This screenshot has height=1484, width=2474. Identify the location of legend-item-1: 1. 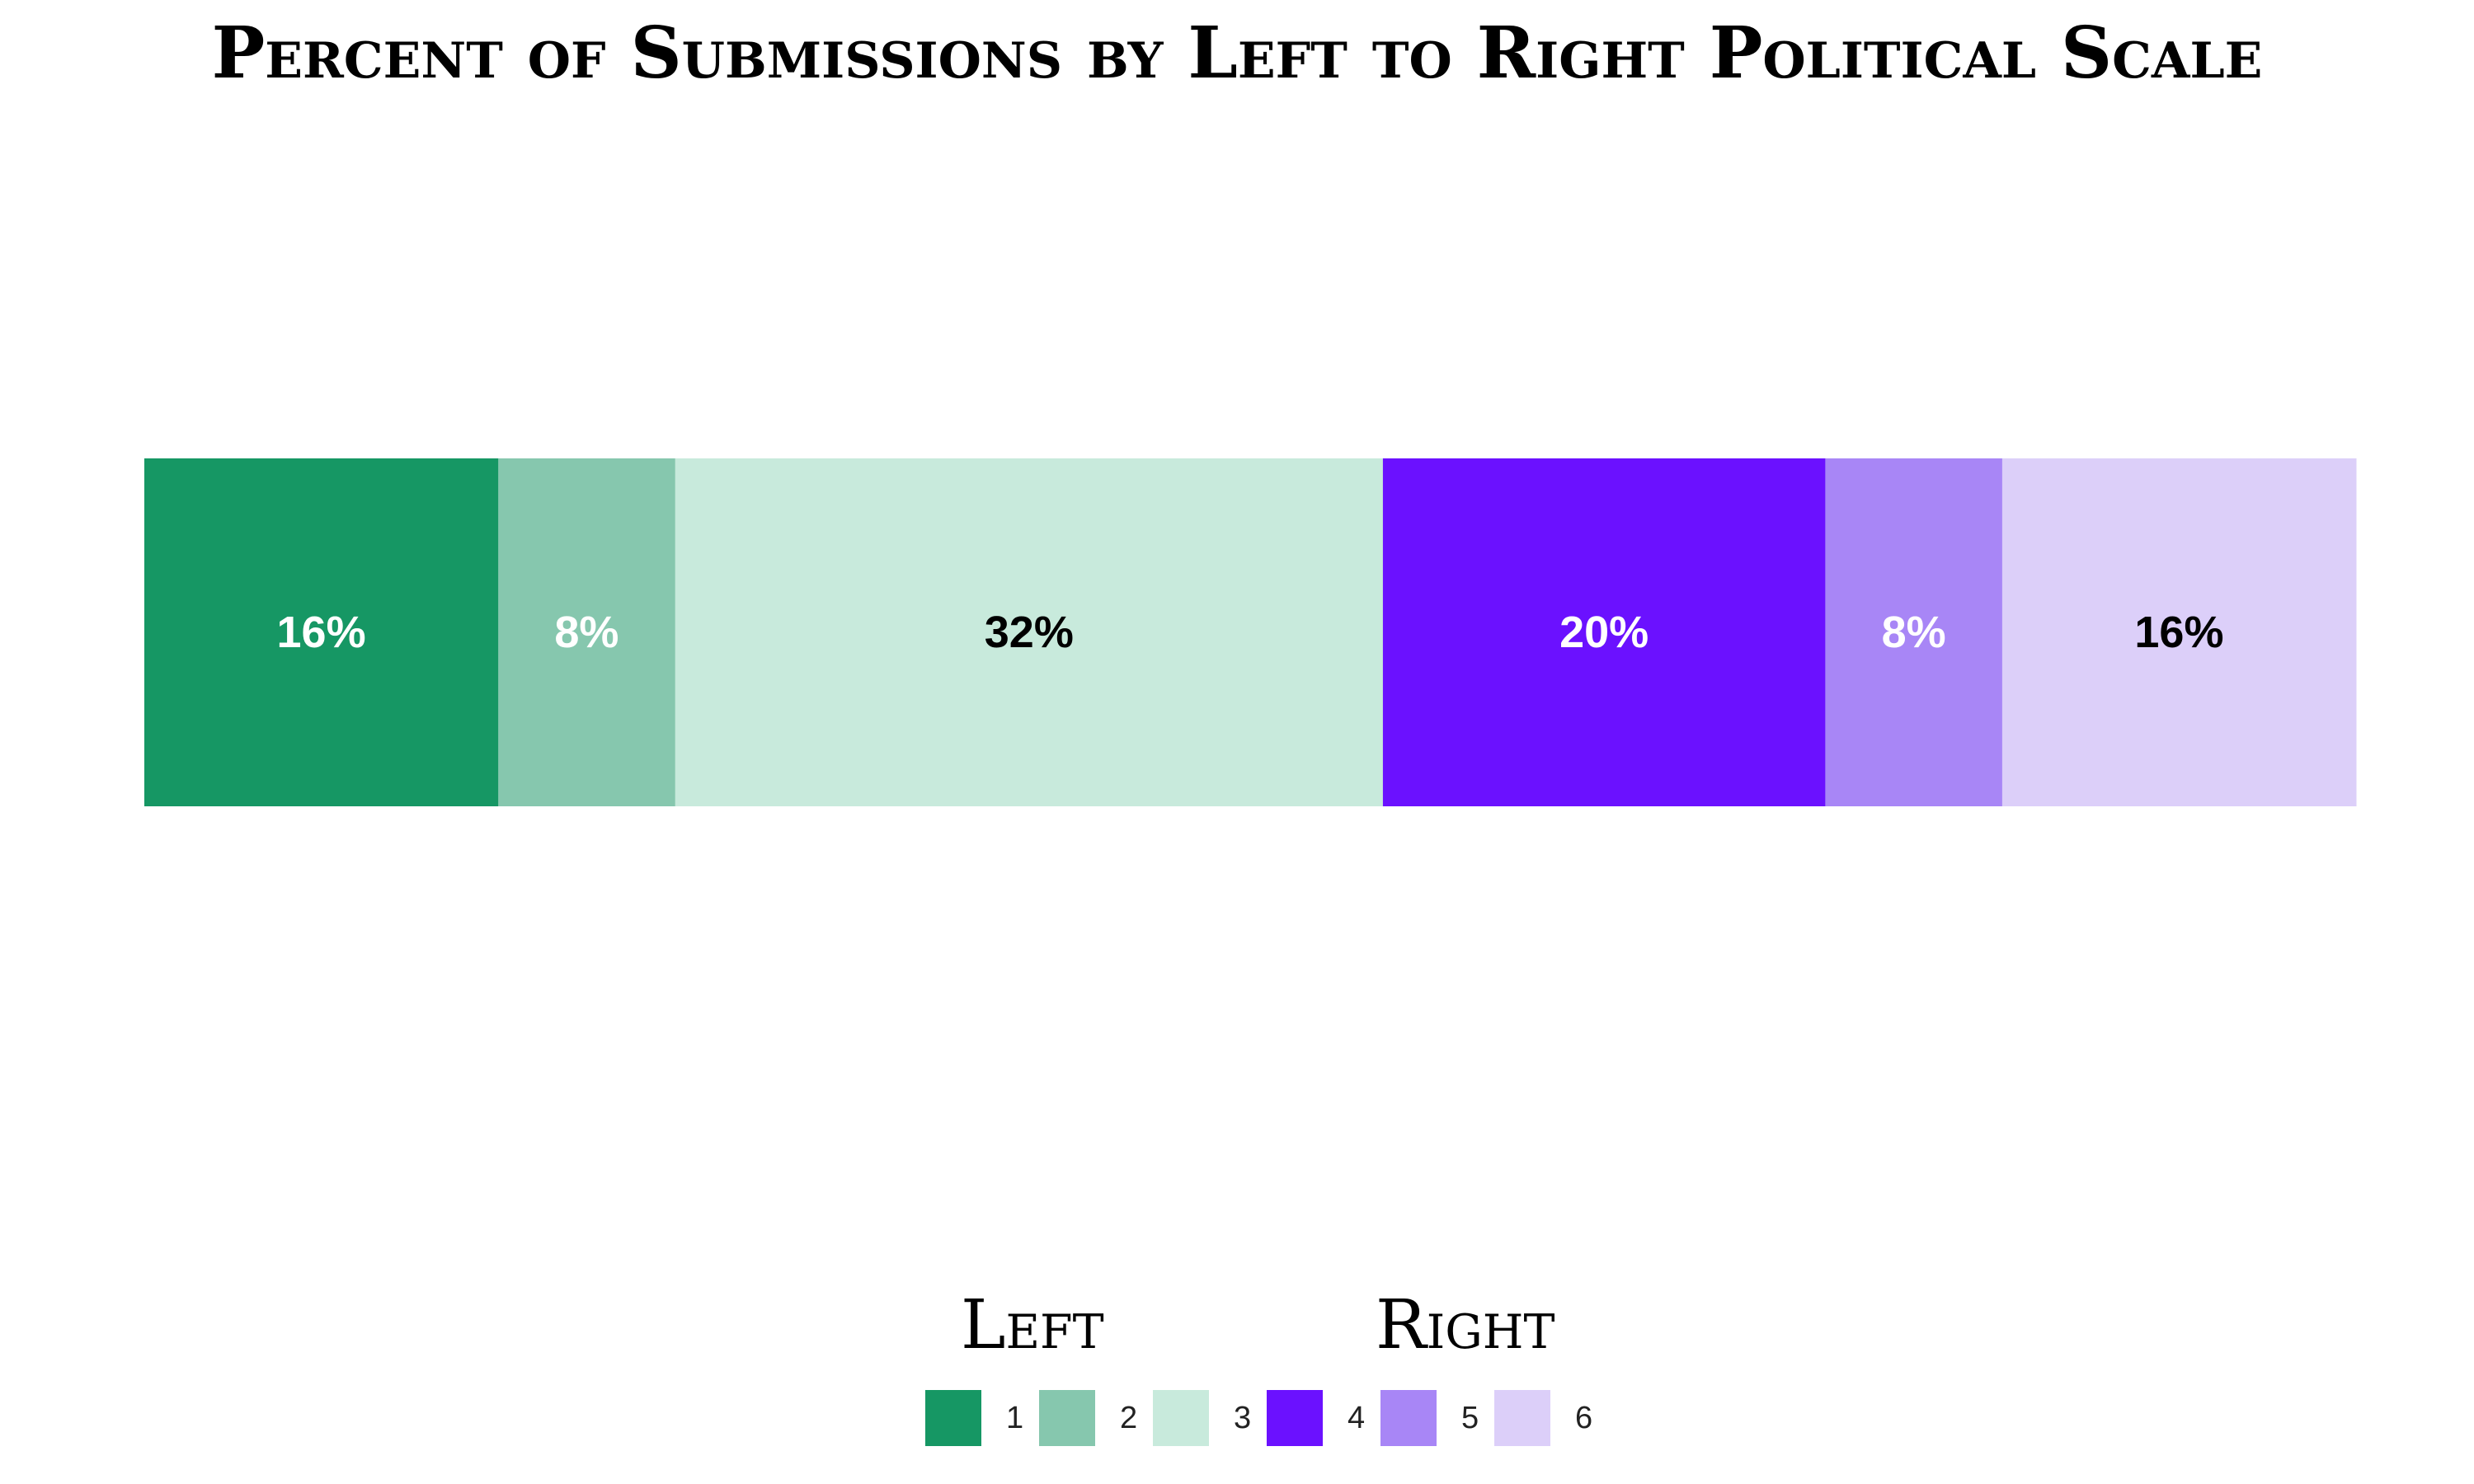
(982, 1418).